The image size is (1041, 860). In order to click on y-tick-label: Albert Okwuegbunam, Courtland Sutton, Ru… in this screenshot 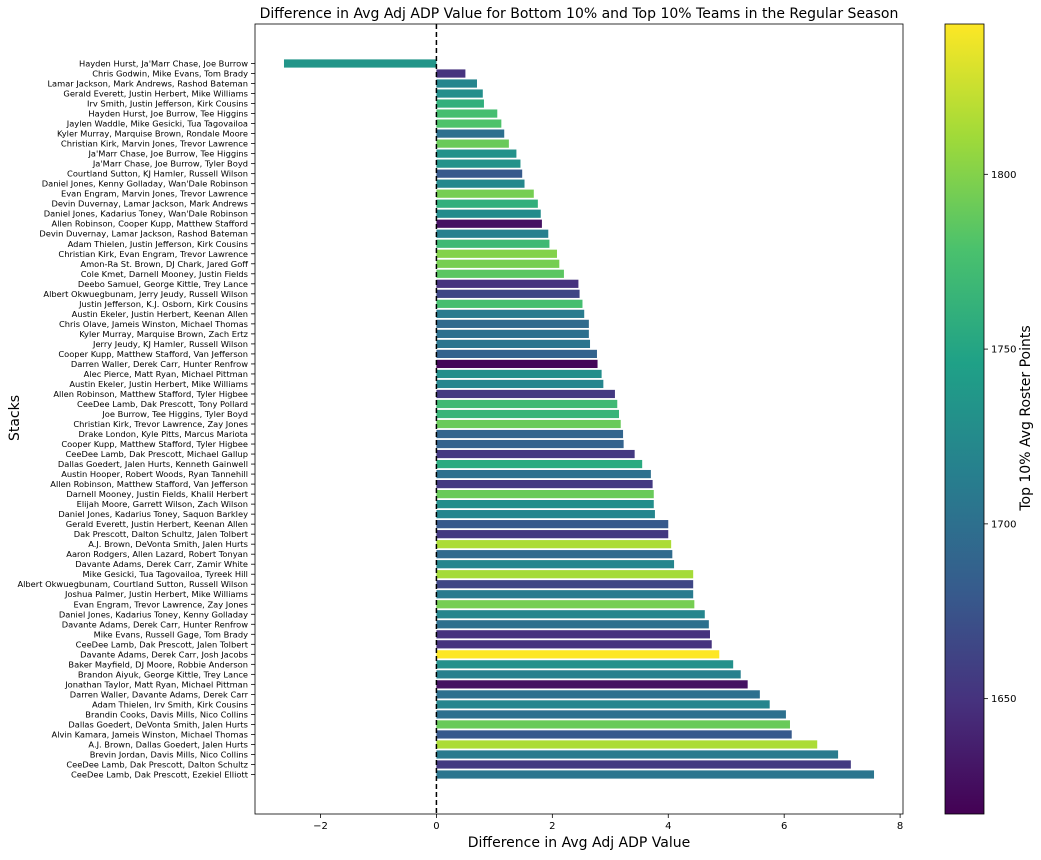, I will do `click(132, 584)`.